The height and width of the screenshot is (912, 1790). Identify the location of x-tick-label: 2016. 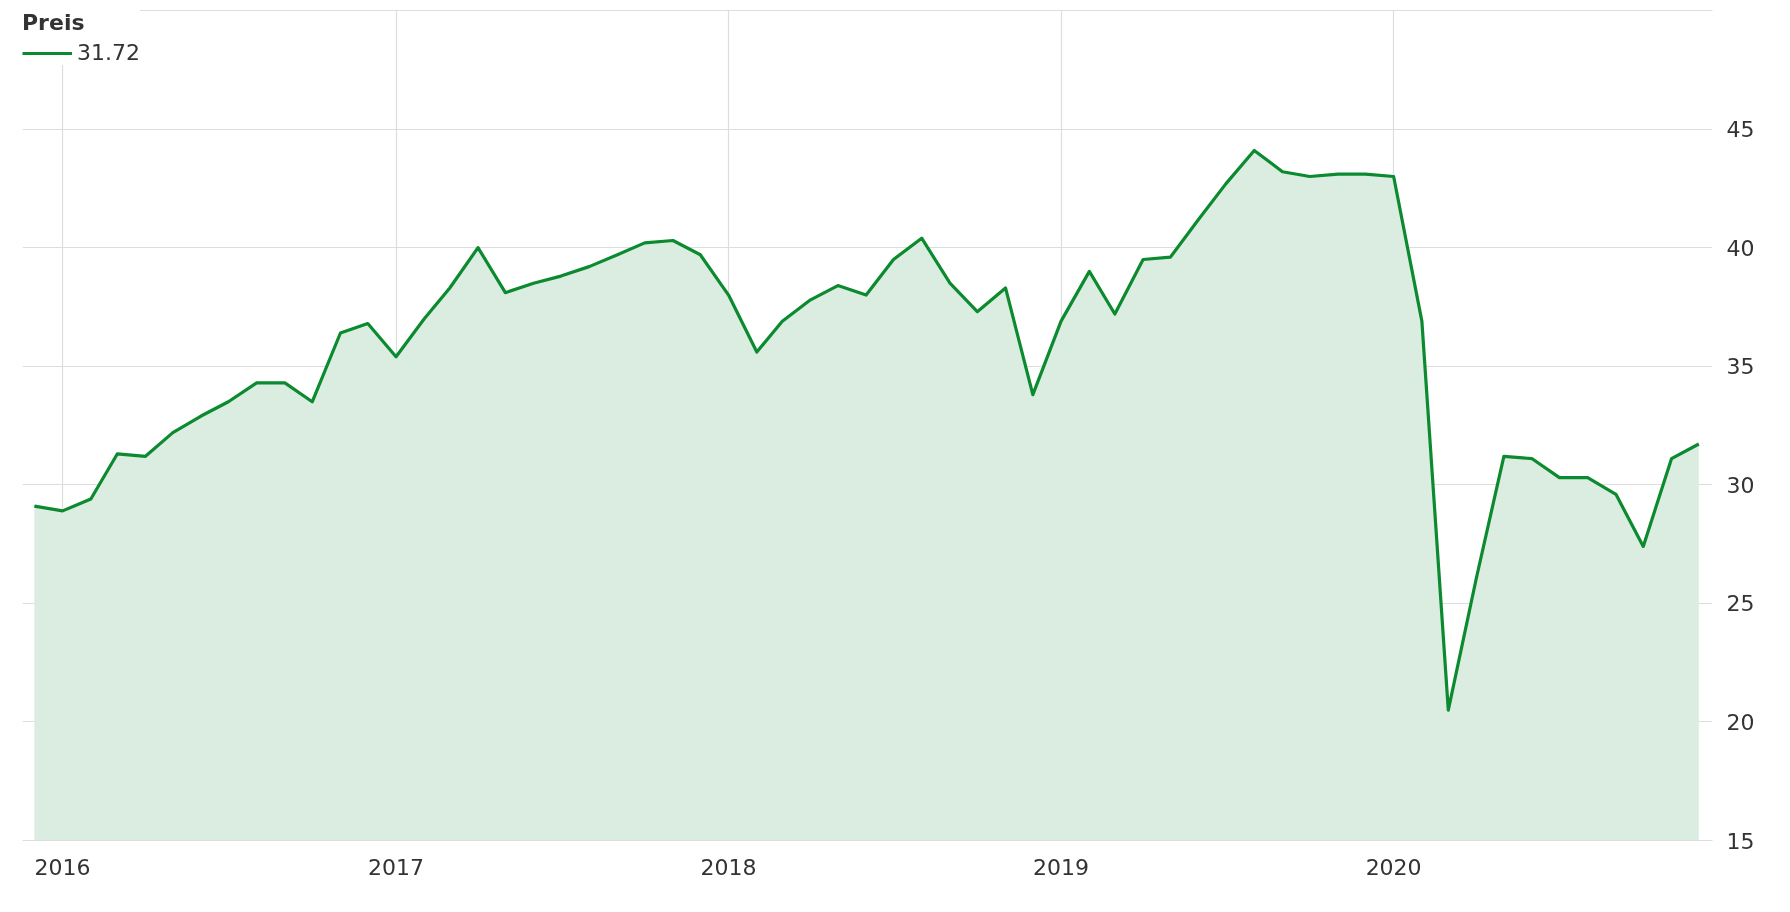
(62, 867).